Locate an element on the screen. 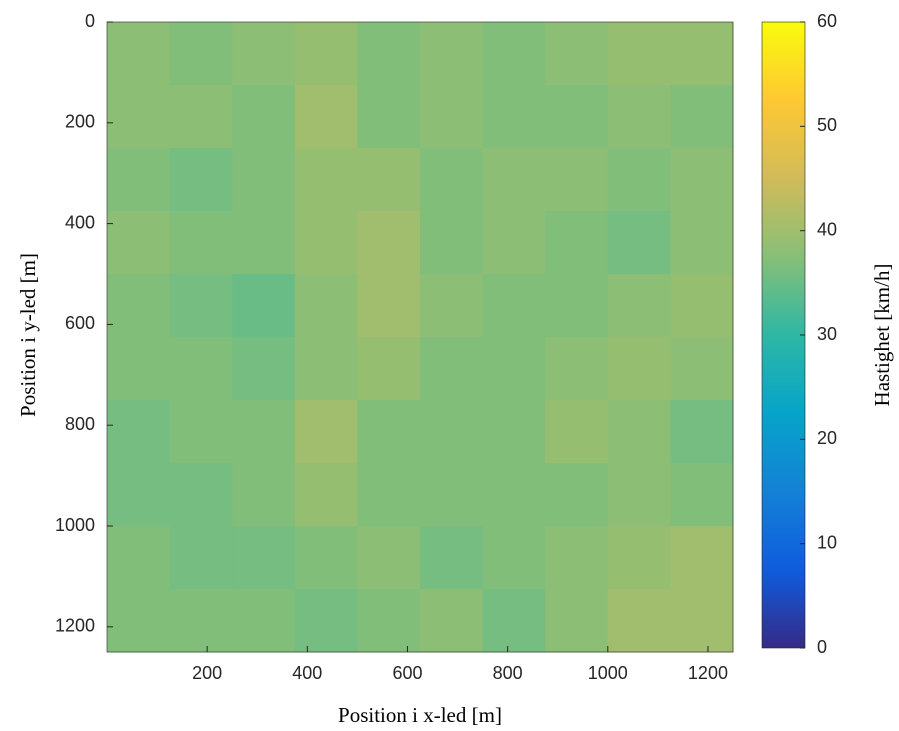 The height and width of the screenshot is (731, 899). colorbar-tick-label: 30 is located at coordinates (827, 334).